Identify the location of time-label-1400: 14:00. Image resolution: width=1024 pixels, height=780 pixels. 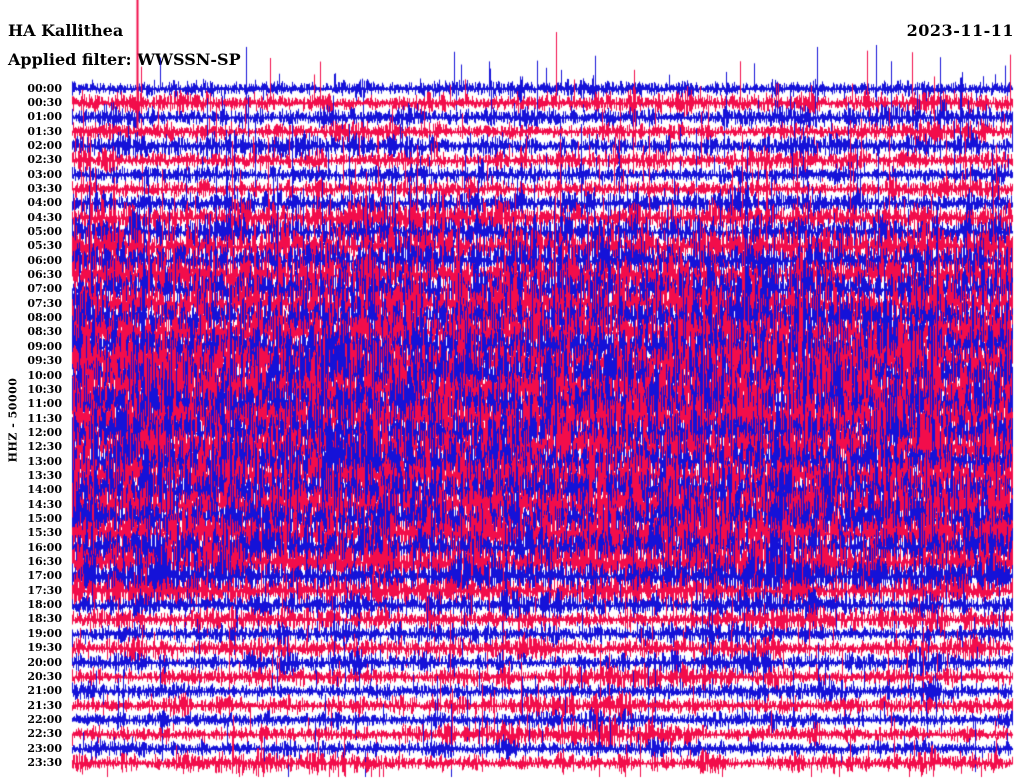
(44, 490).